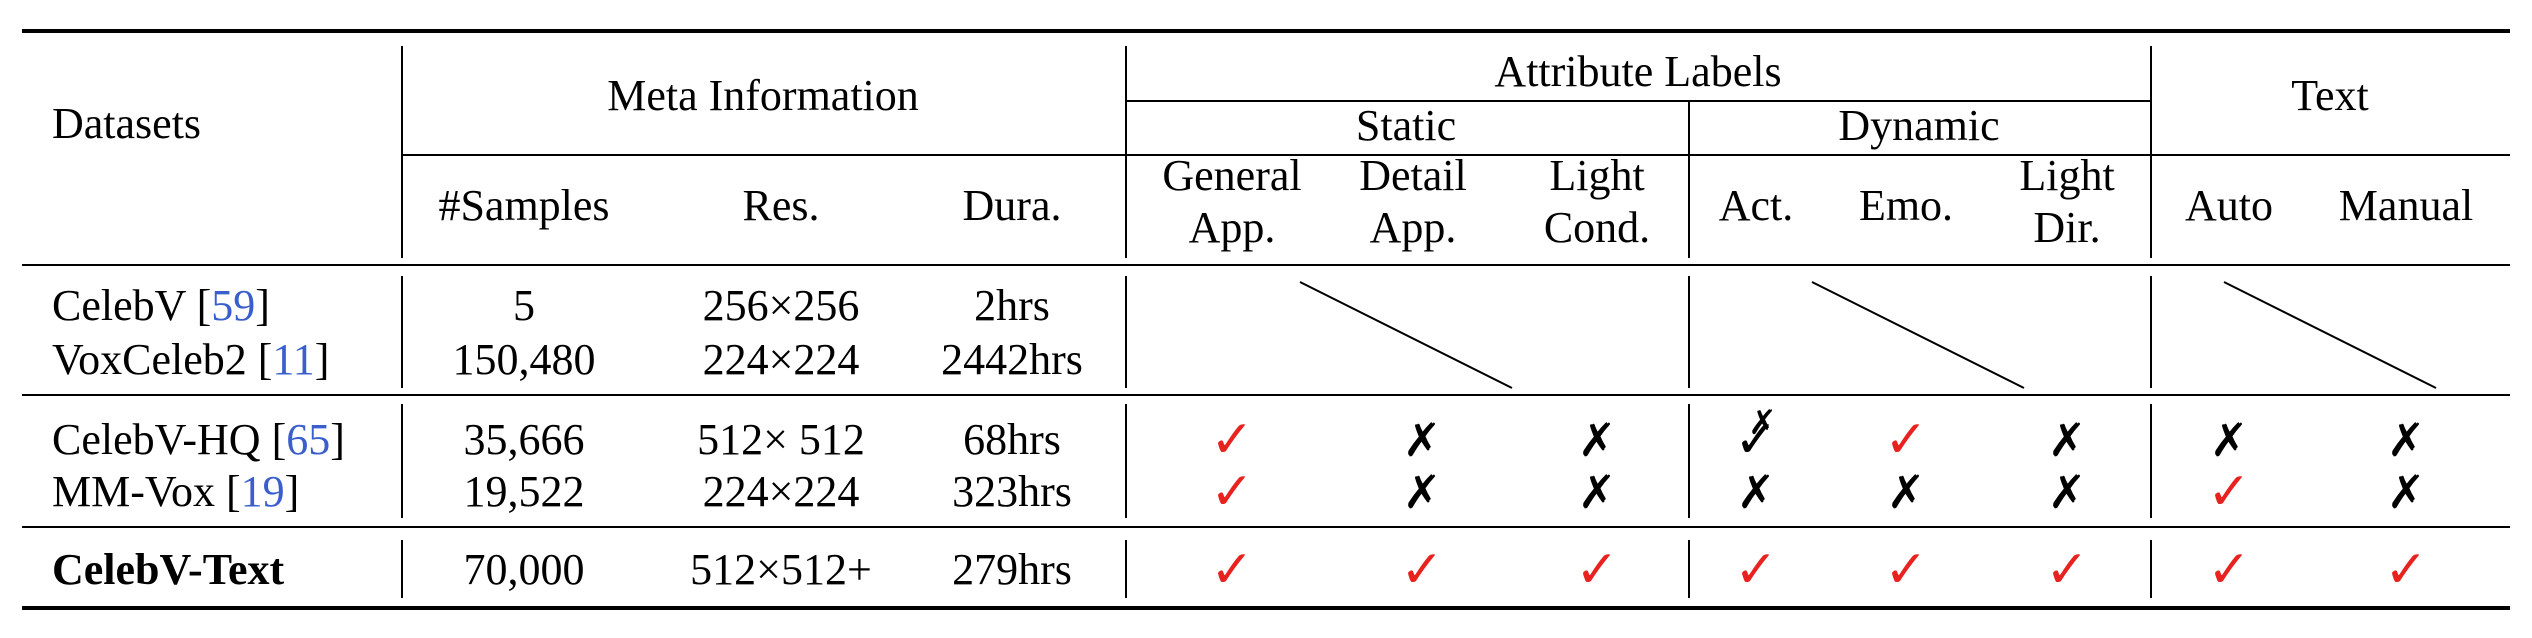 The image size is (2532, 638). I want to click on group1-bottom-rule, so click(1266, 395).